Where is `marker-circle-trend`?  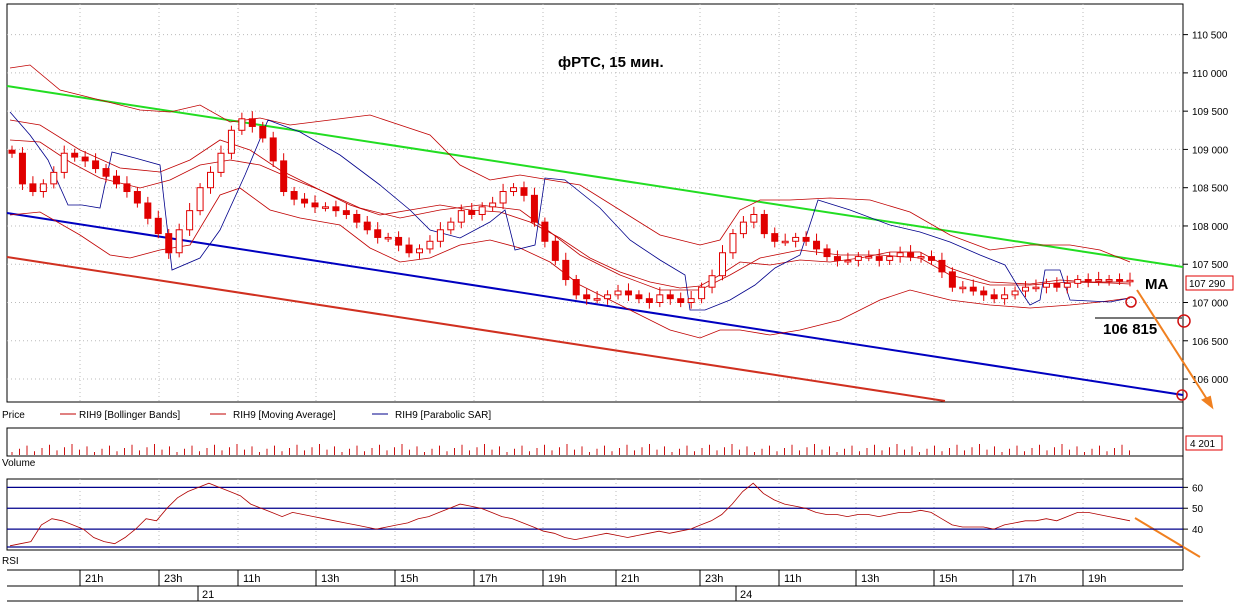 marker-circle-trend is located at coordinates (1182, 395).